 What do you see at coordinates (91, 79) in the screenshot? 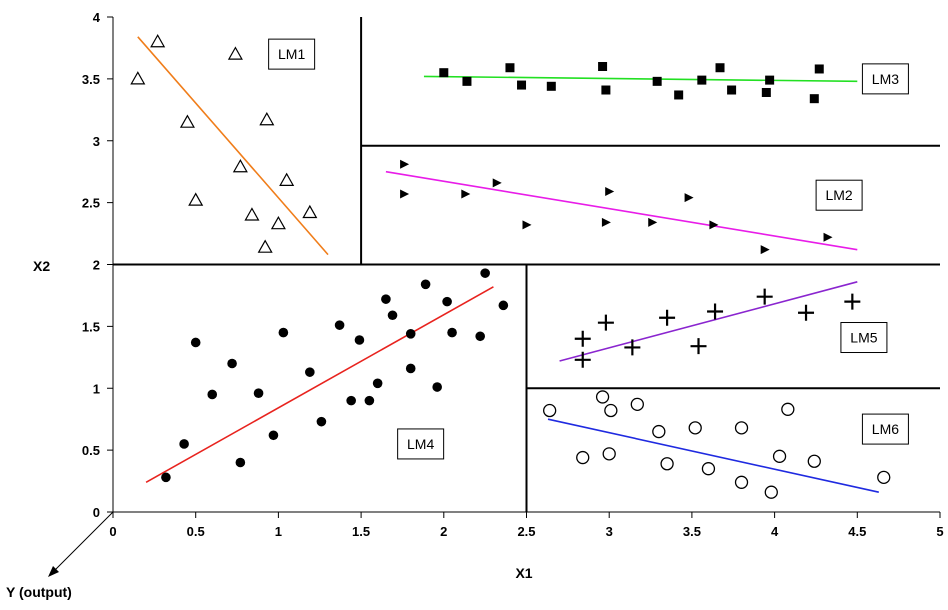
I see `y-tick-label-7: 3.5` at bounding box center [91, 79].